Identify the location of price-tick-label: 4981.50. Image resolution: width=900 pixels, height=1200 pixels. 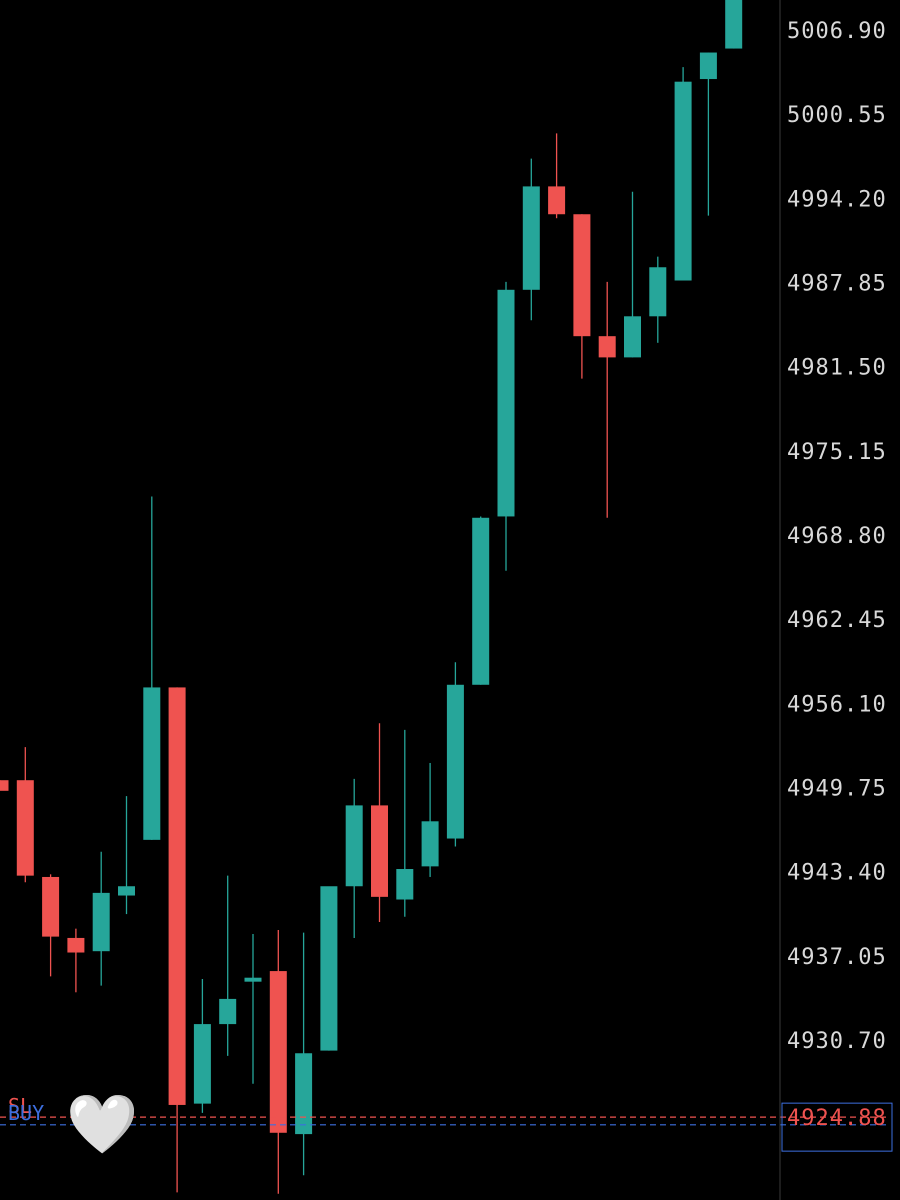
(837, 368).